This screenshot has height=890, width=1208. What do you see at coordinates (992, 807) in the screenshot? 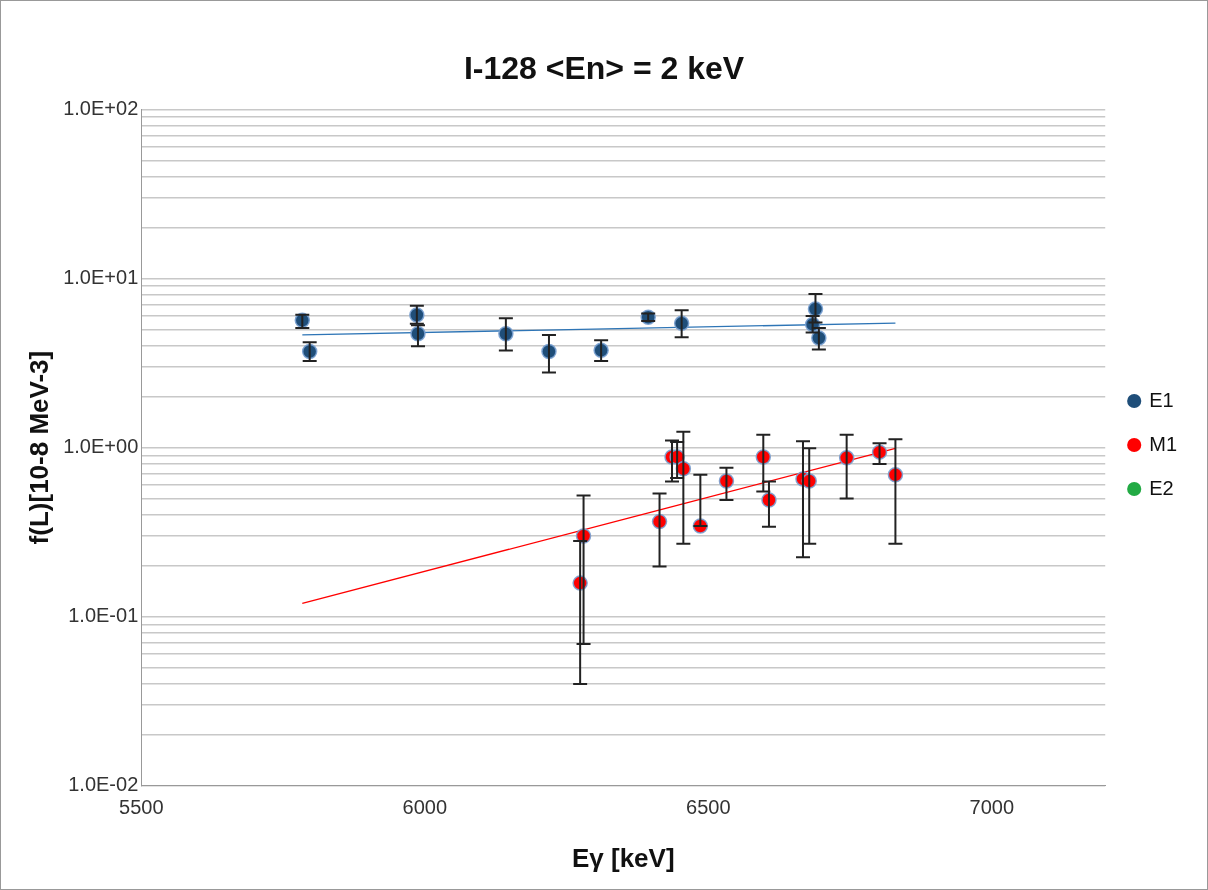
I see `x-tick-label: 7000` at bounding box center [992, 807].